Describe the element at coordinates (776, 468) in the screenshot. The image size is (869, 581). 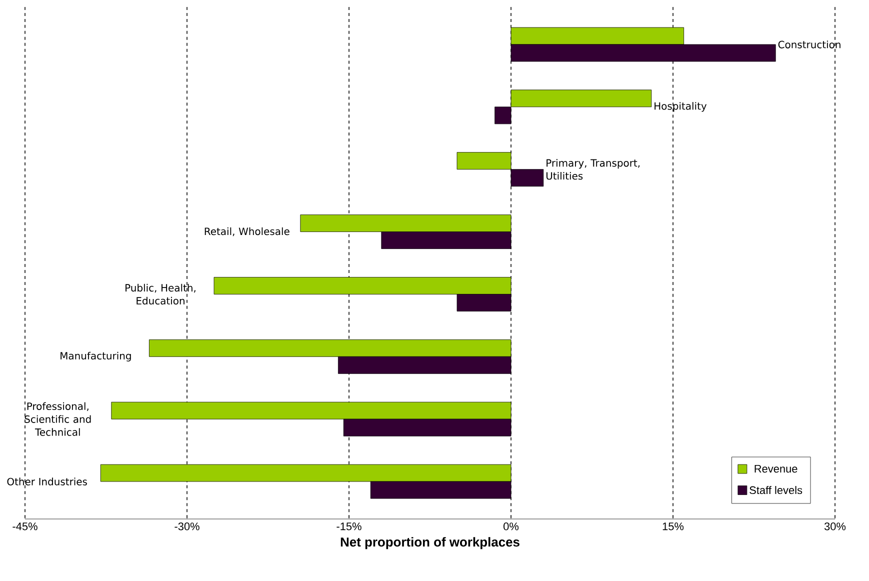
I see `legend-label: Revenue` at that location.